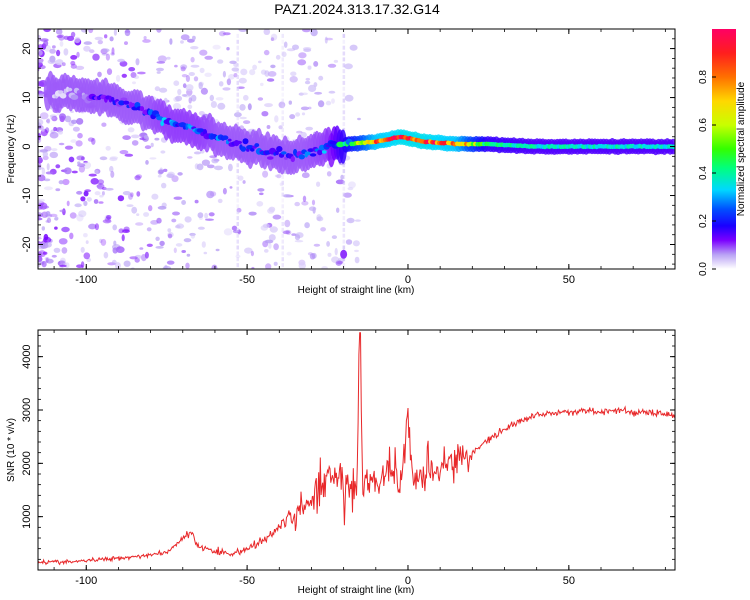 The height and width of the screenshot is (600, 750). What do you see at coordinates (344, 254) in the screenshot?
I see `spectrogram-noise-blob` at bounding box center [344, 254].